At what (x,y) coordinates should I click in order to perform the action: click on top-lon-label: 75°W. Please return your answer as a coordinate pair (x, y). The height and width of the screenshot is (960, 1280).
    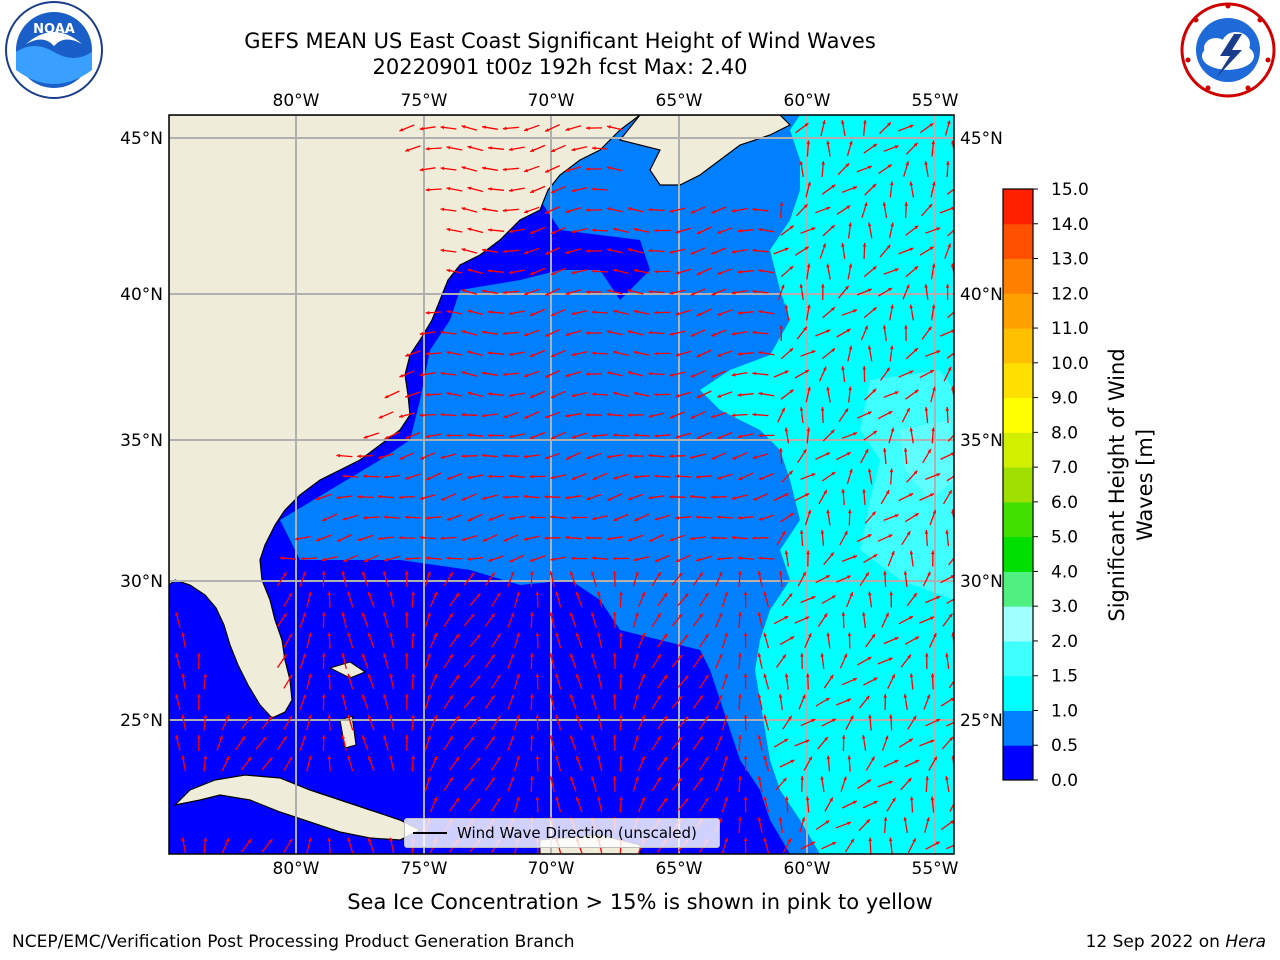
    Looking at the image, I should click on (424, 101).